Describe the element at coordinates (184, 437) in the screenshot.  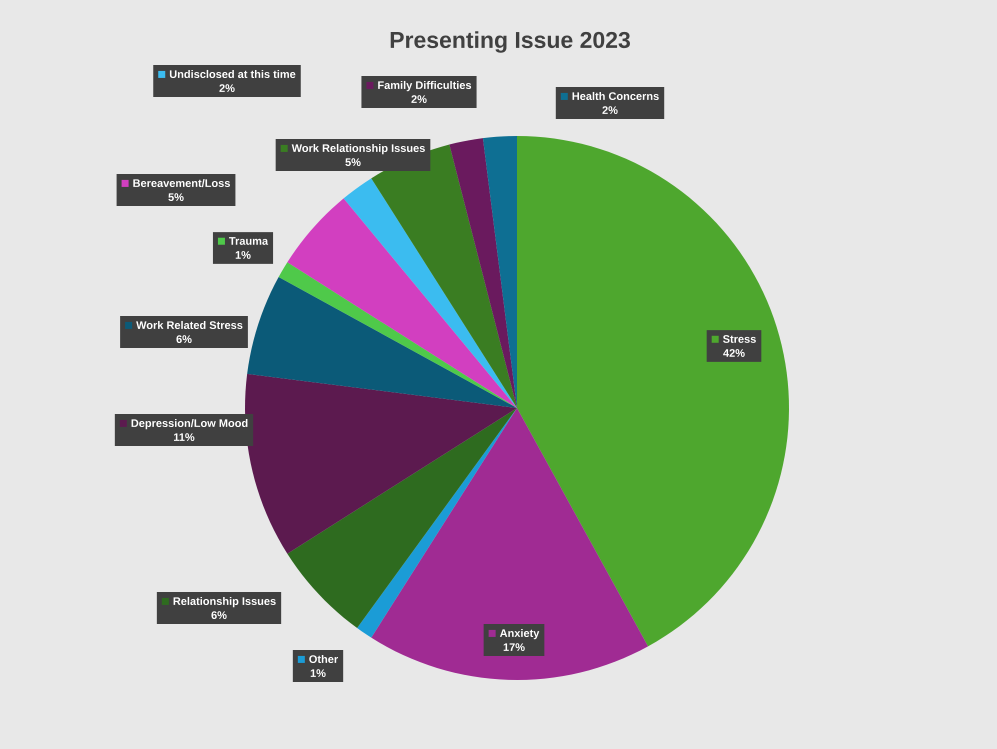
I see `data-label: 11%` at that location.